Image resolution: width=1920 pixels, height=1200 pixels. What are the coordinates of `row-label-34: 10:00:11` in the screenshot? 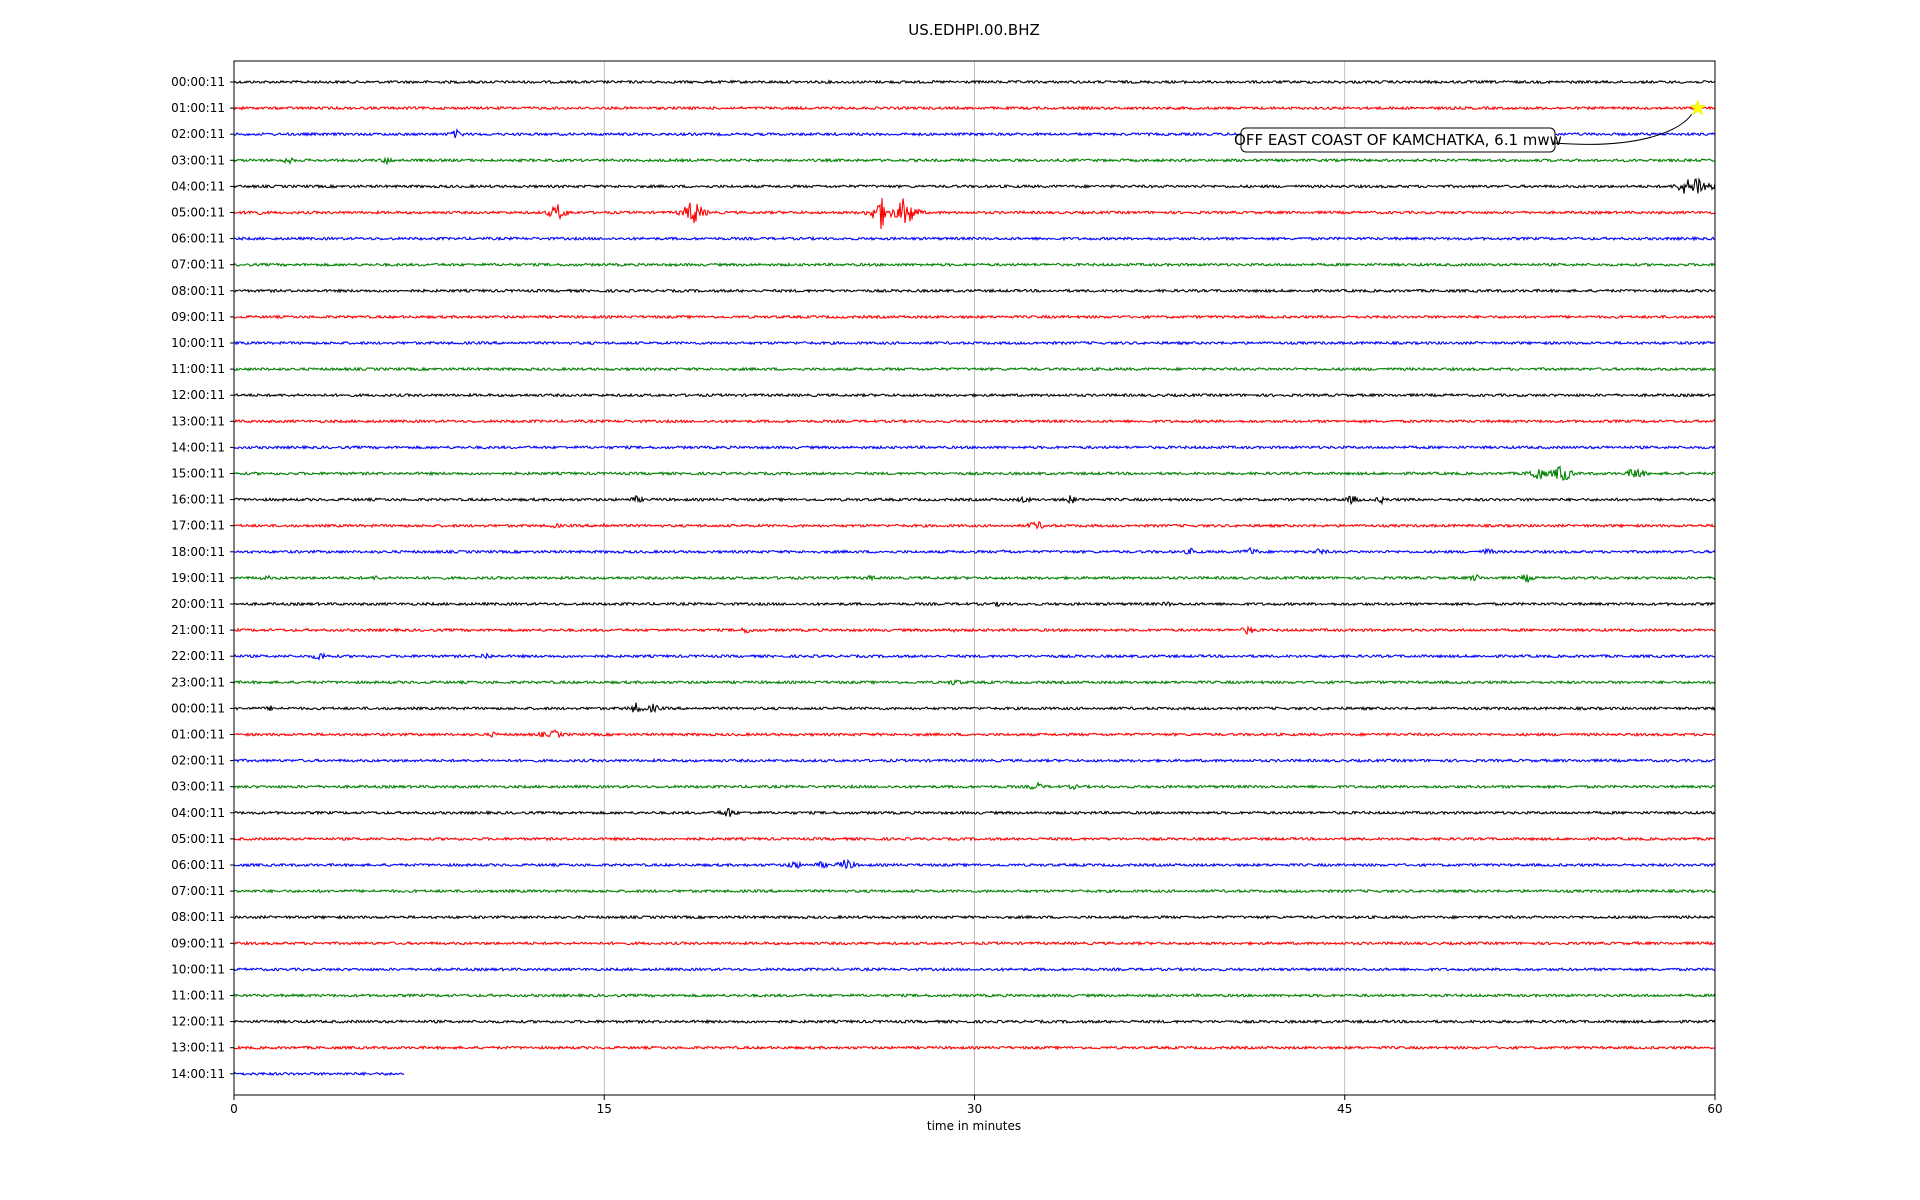 It's located at (198, 969).